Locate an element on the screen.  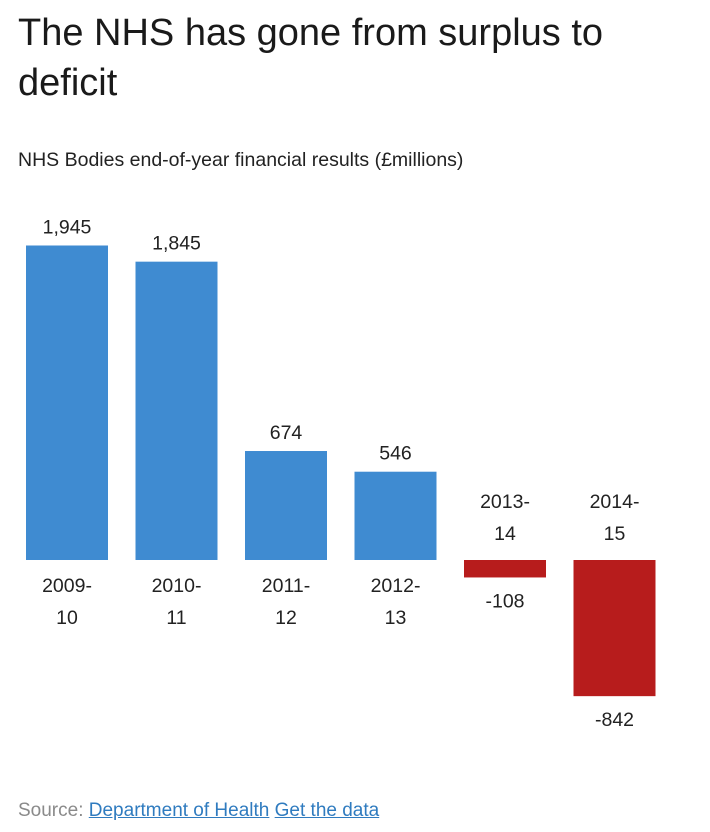
data-label: 1,945 is located at coordinates (67, 227).